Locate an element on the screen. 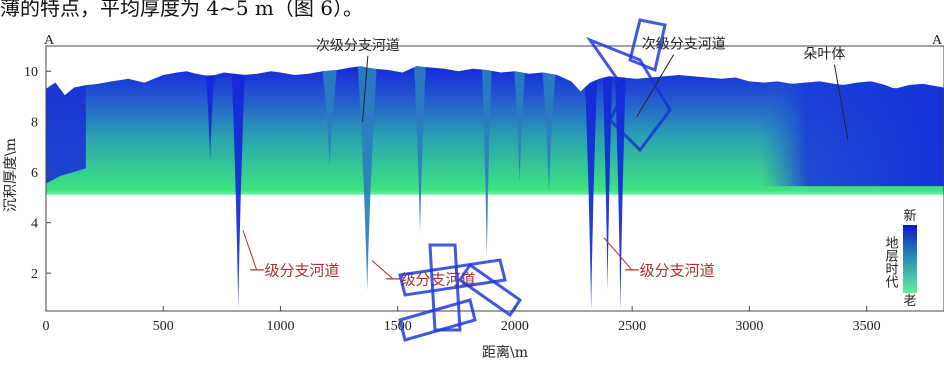  section-label-right: A is located at coordinates (937, 40).